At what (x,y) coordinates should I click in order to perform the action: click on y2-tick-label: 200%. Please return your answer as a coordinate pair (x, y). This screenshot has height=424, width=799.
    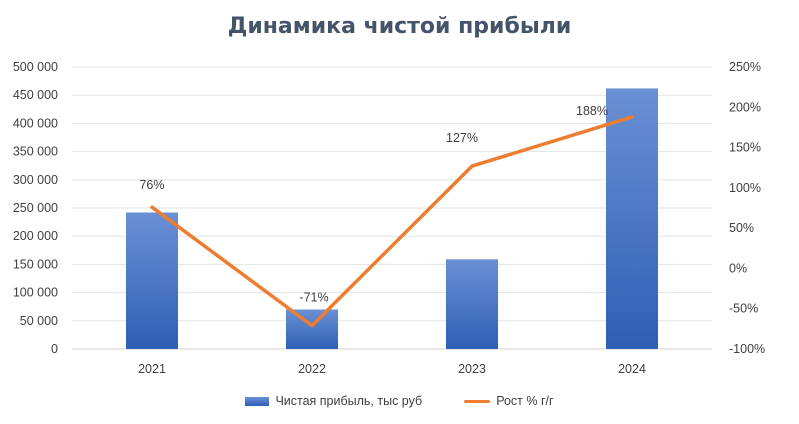
    Looking at the image, I should click on (745, 107).